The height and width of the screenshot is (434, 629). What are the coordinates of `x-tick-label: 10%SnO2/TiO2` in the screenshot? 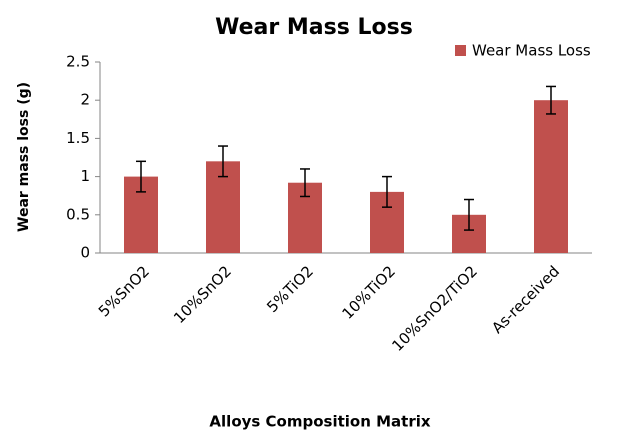 It's located at (434, 308).